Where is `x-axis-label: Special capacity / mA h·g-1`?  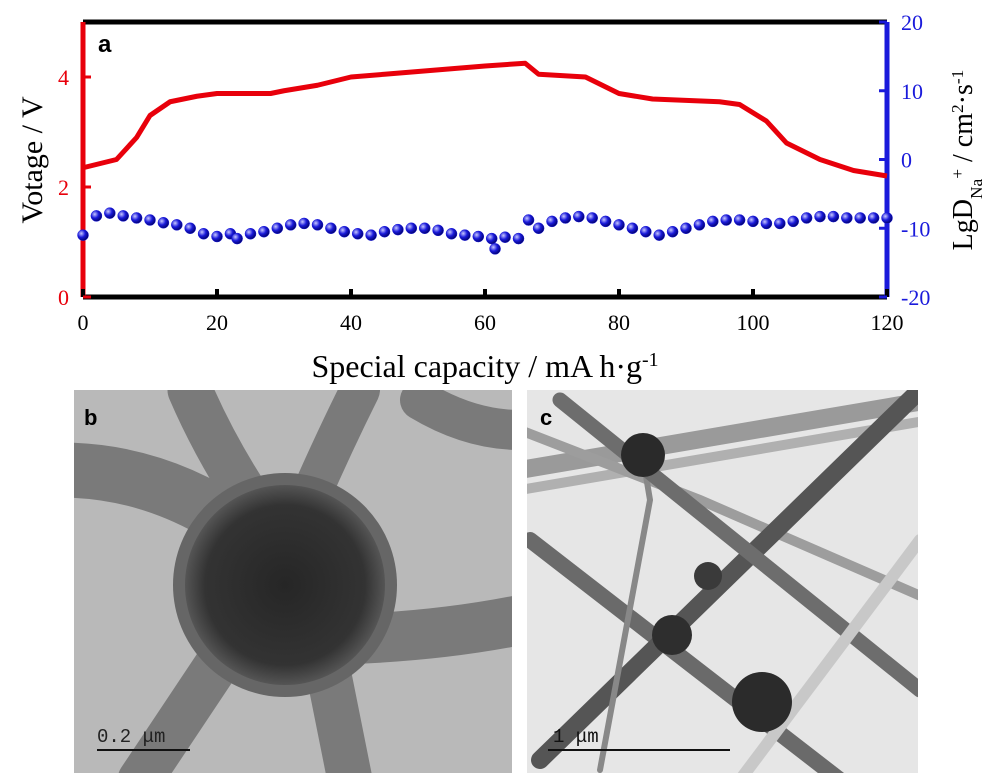 x-axis-label: Special capacity / mA h·g-1 is located at coordinates (484, 366).